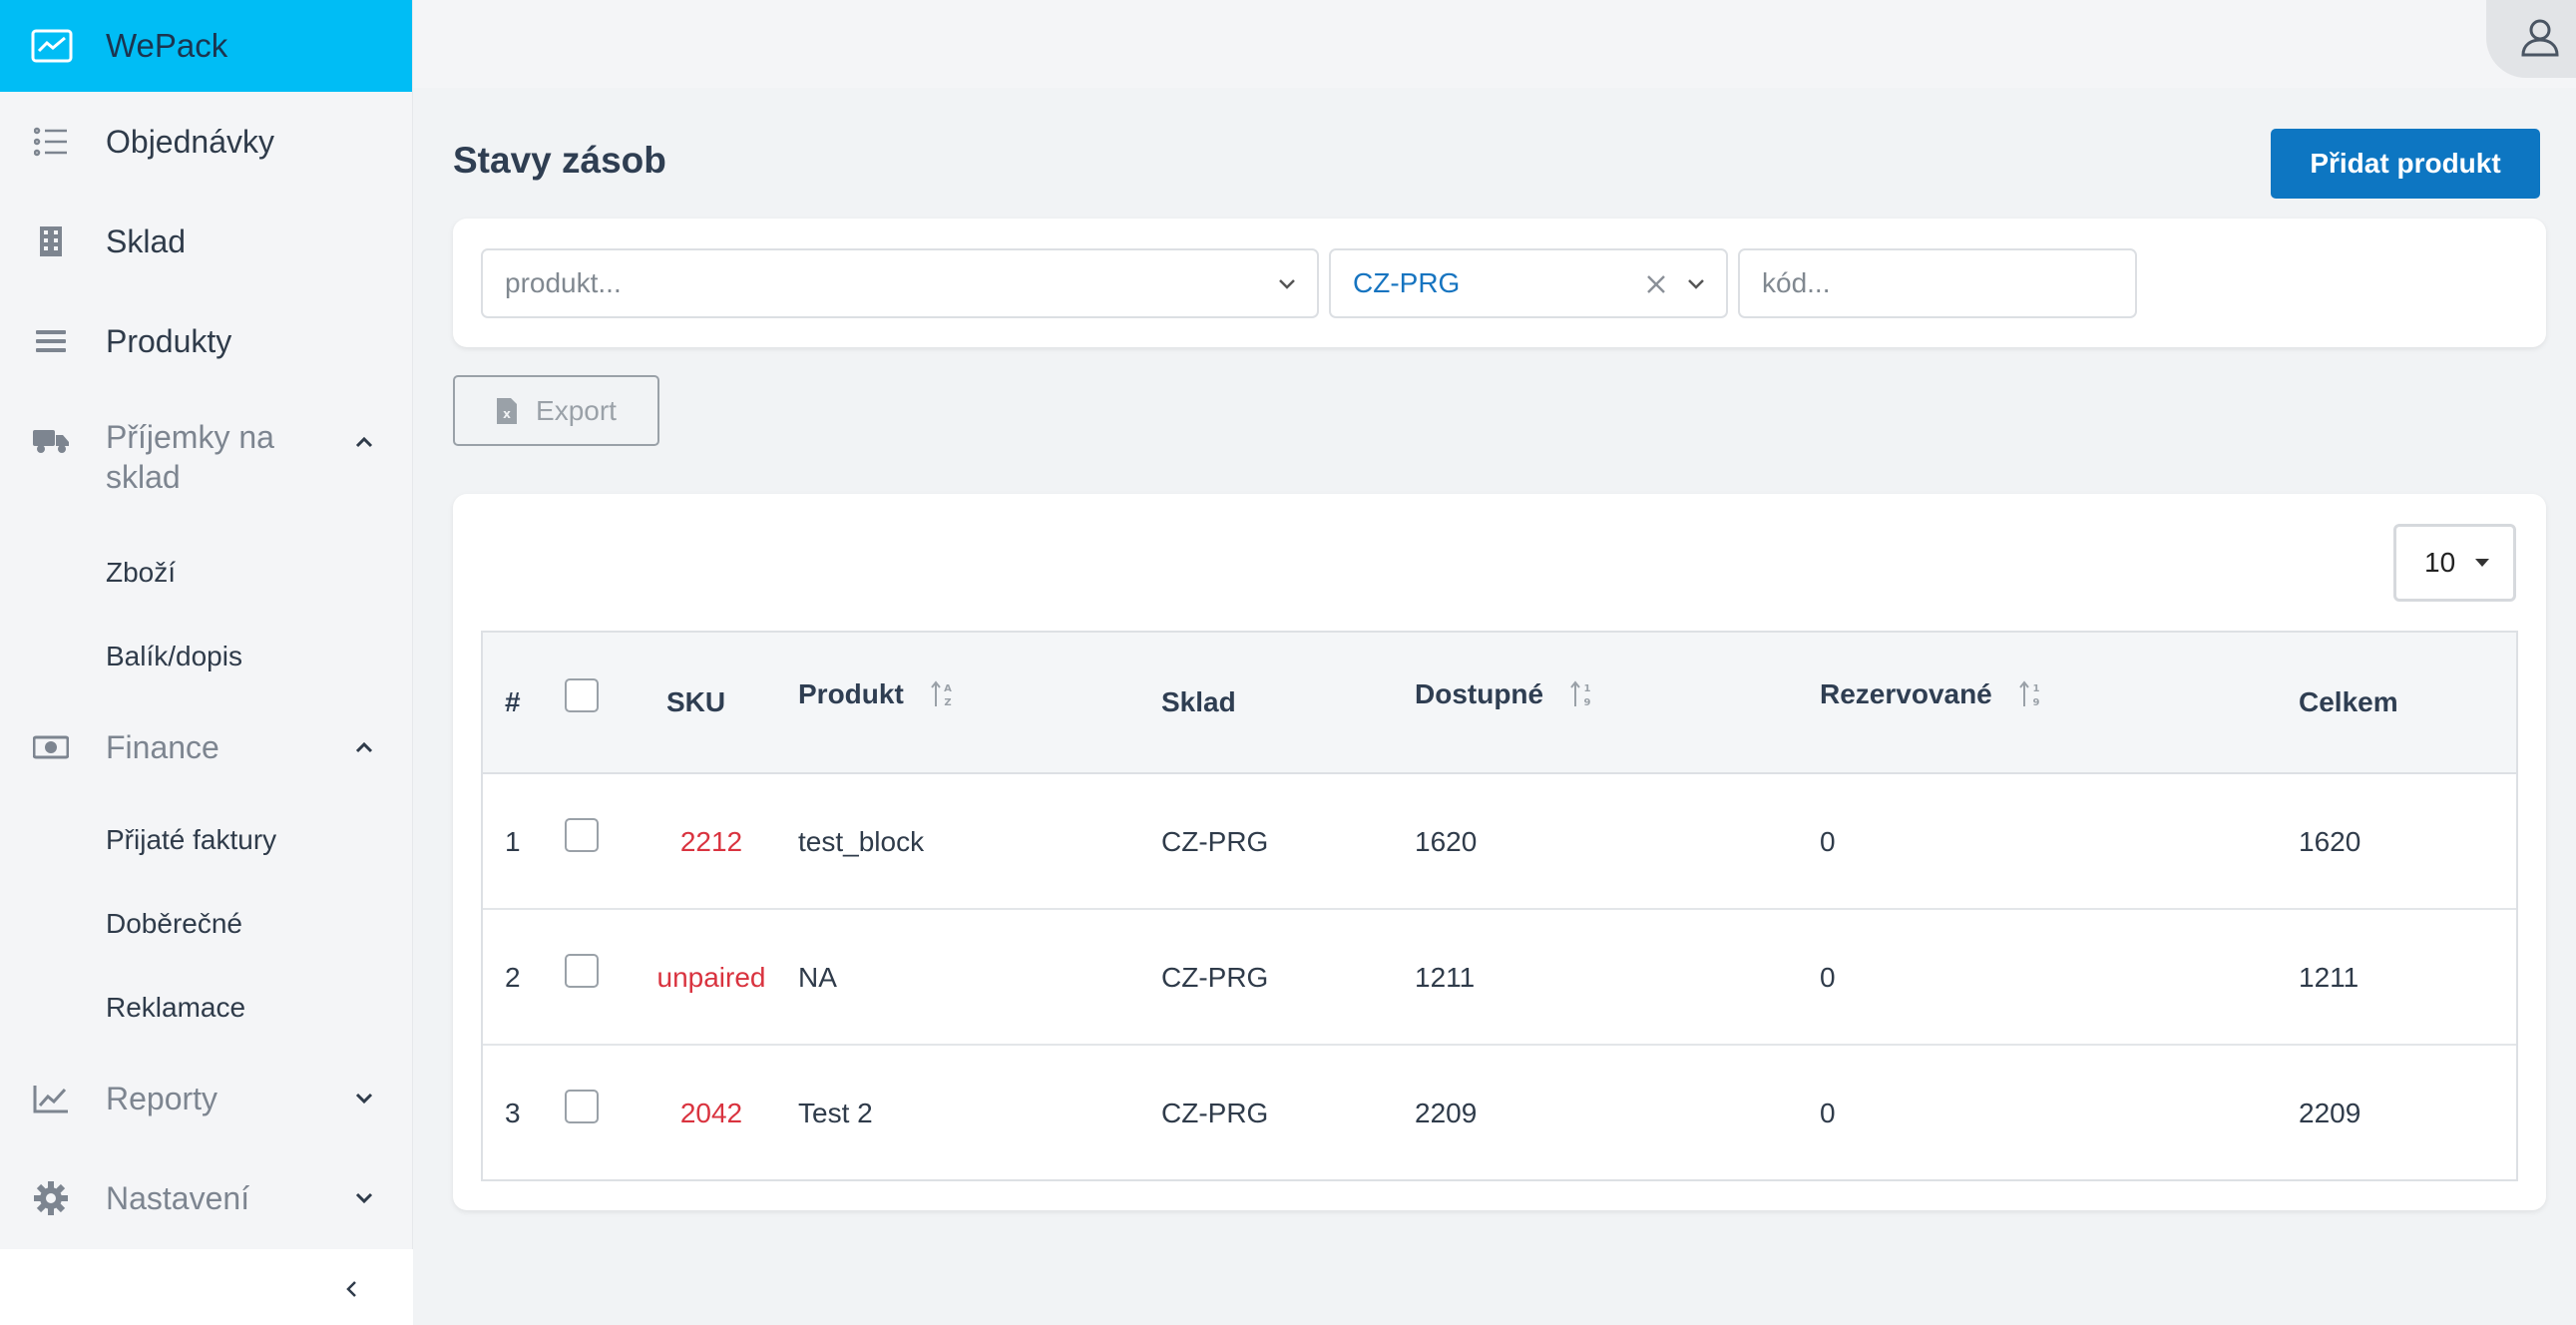  I want to click on gear-icon, so click(51, 1198).